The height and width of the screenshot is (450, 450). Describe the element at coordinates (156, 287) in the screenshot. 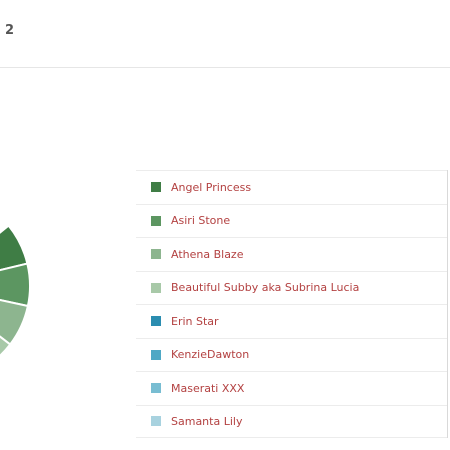

I see `legend-swatch-beautiful-subby` at that location.